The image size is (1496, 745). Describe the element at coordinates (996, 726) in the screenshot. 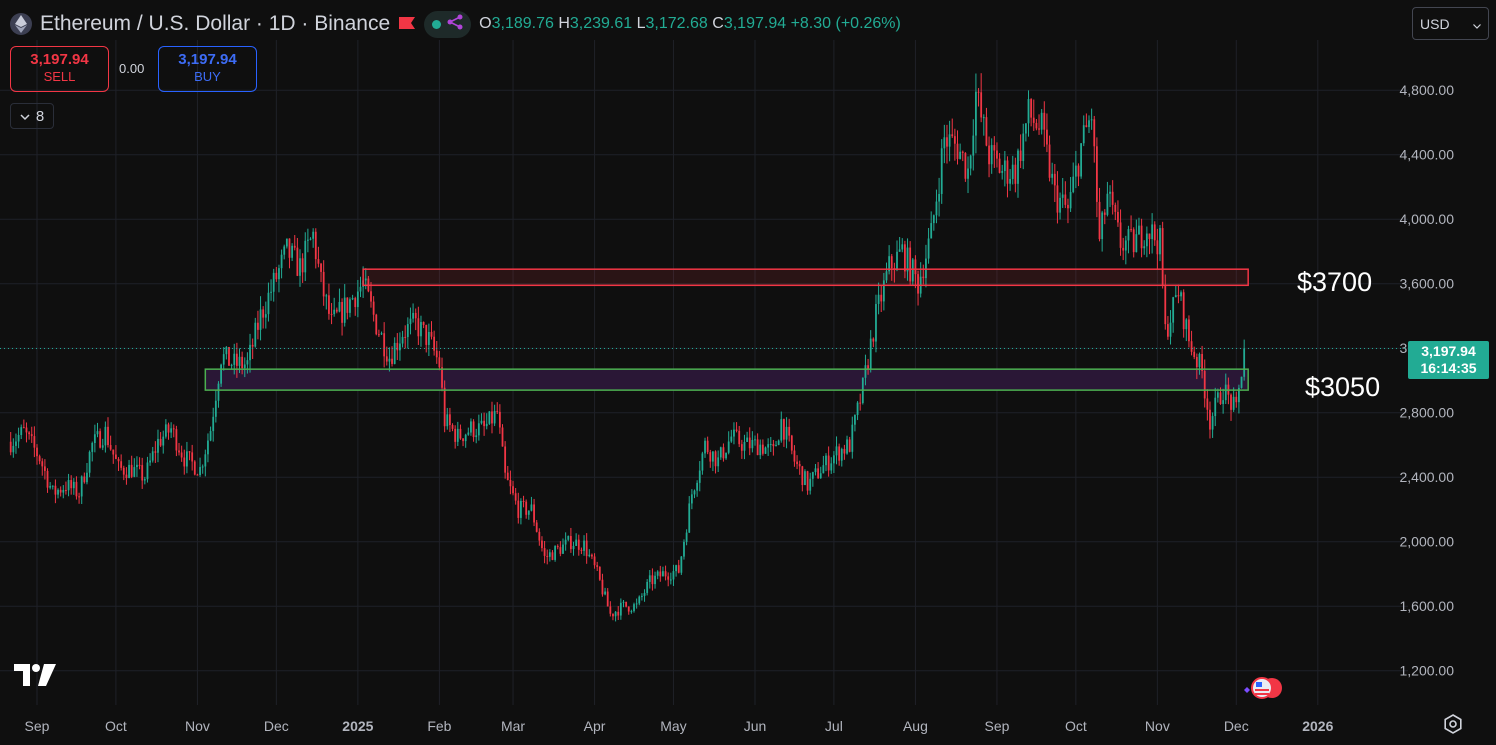

I see `time-tick-label: Sep` at that location.